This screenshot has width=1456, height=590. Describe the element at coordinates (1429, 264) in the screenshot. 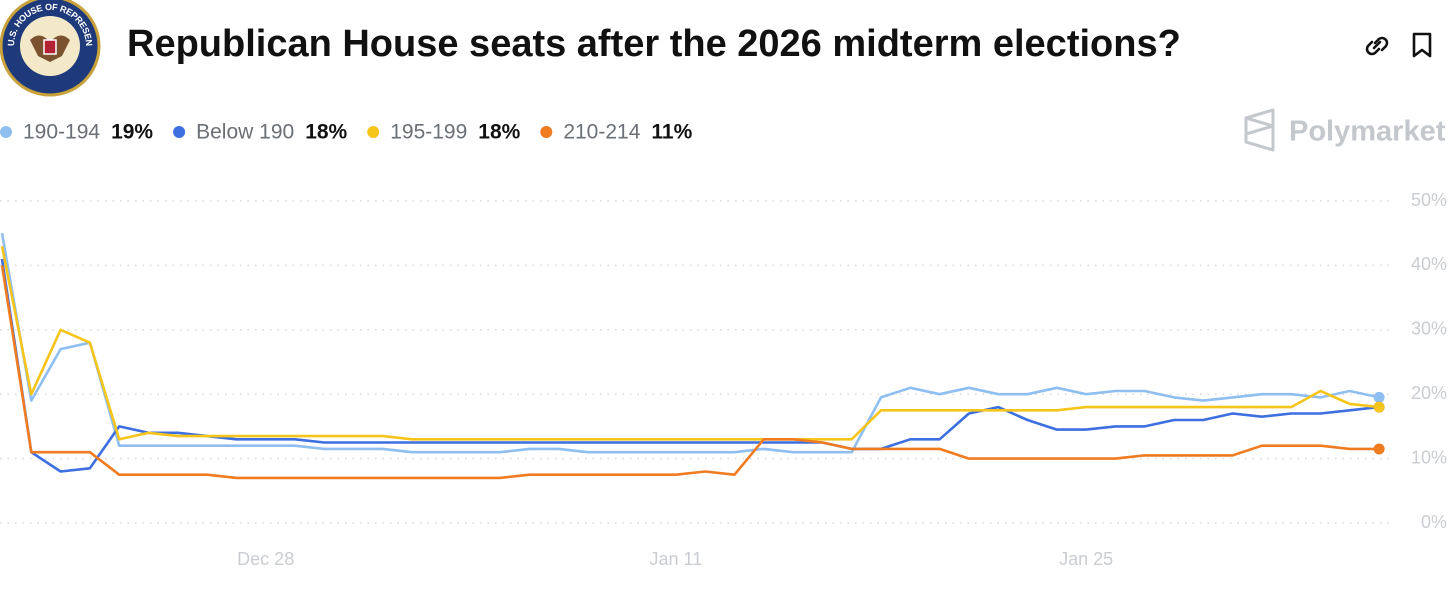

I see `y-tick-label: 40%` at that location.